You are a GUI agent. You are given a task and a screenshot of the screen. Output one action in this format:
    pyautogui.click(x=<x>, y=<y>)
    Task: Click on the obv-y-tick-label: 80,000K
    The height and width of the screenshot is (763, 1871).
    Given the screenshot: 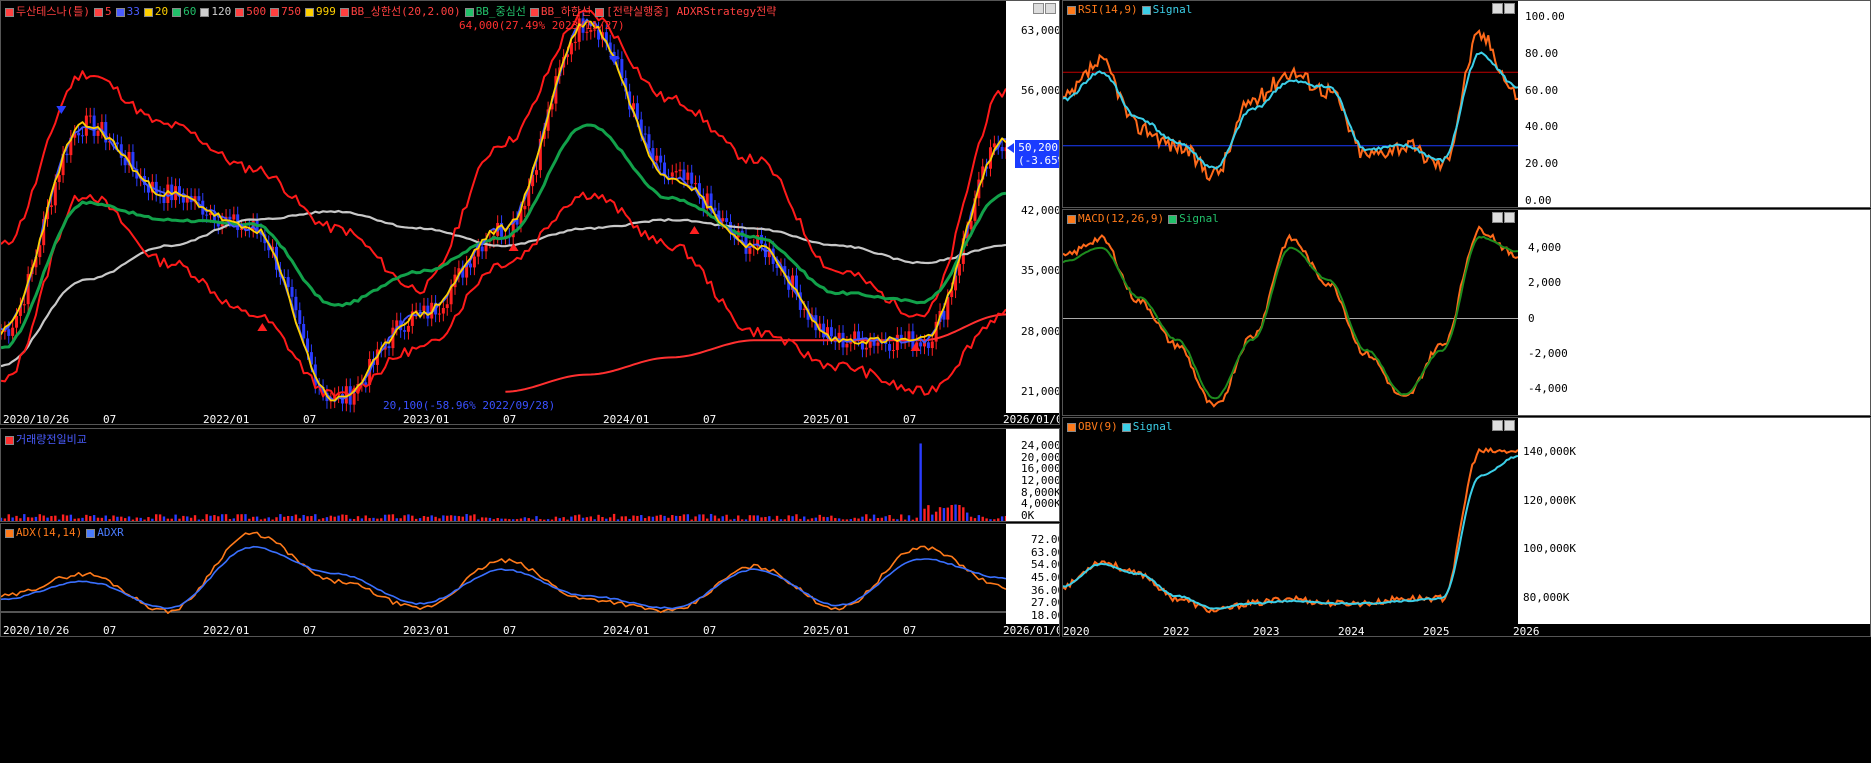 What is the action you would take?
    pyautogui.click(x=1546, y=598)
    